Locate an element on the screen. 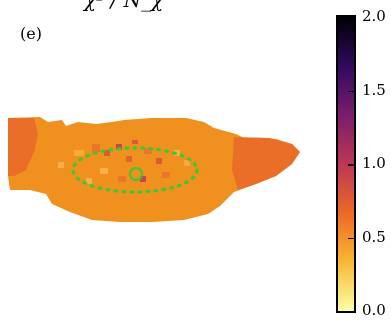  colorbar-tick-label: 0.5 is located at coordinates (374, 236).